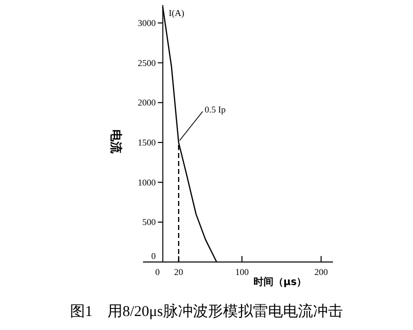 This screenshot has height=330, width=413. What do you see at coordinates (147, 63) in the screenshot?
I see `y-tick-label: 2500` at bounding box center [147, 63].